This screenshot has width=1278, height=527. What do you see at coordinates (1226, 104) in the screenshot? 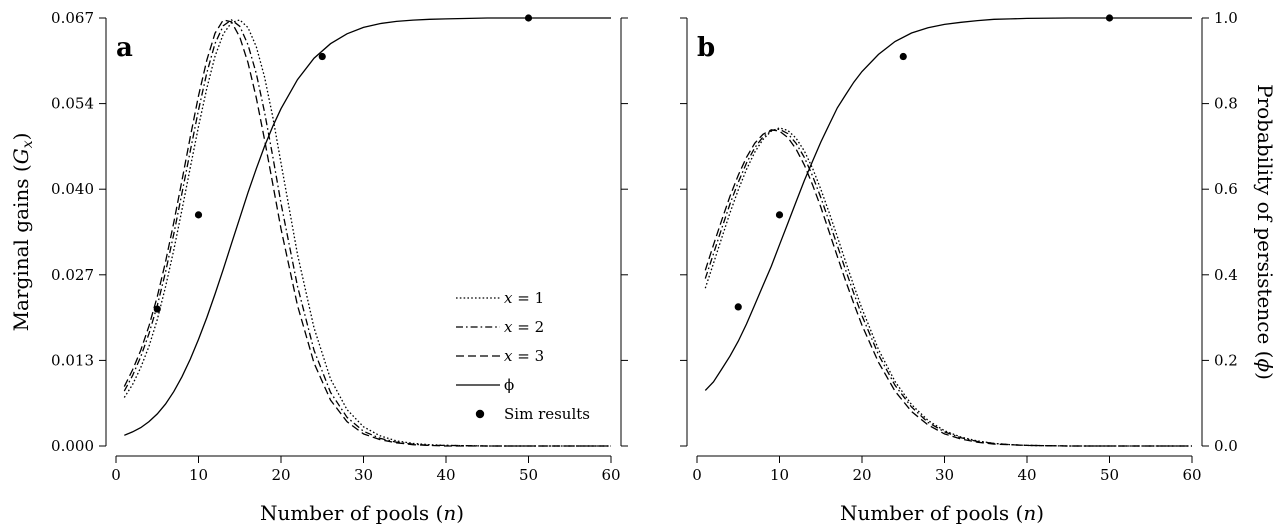
I see `y-tick-label-right: 0.8` at bounding box center [1226, 104].